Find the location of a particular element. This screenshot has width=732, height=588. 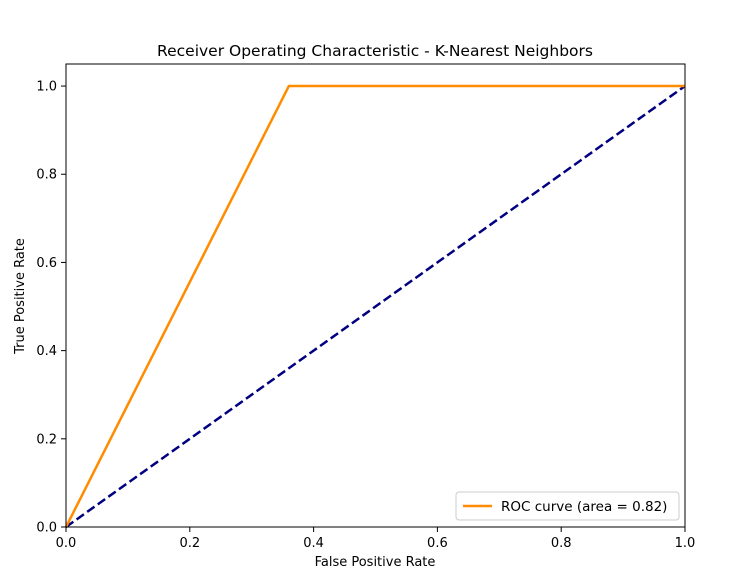

legend-label-roc: ROC curve (area = 0.82) is located at coordinates (584, 507).